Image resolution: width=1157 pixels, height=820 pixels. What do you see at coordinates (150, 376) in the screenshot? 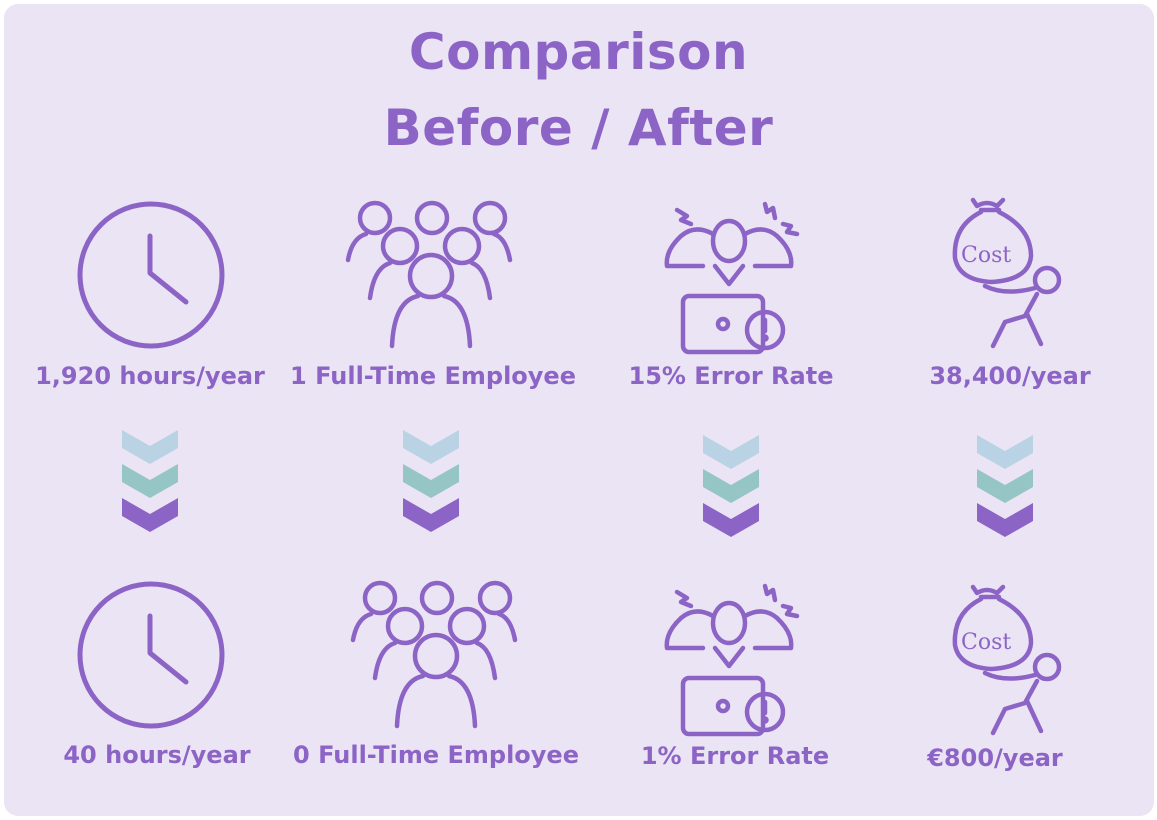
I see `before-time-label: 1,920 hours/year` at bounding box center [150, 376].